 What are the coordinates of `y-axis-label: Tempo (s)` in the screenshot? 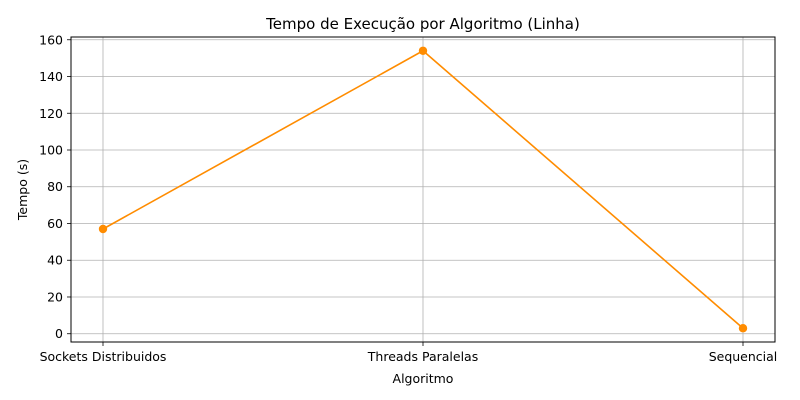 It's located at (22, 190).